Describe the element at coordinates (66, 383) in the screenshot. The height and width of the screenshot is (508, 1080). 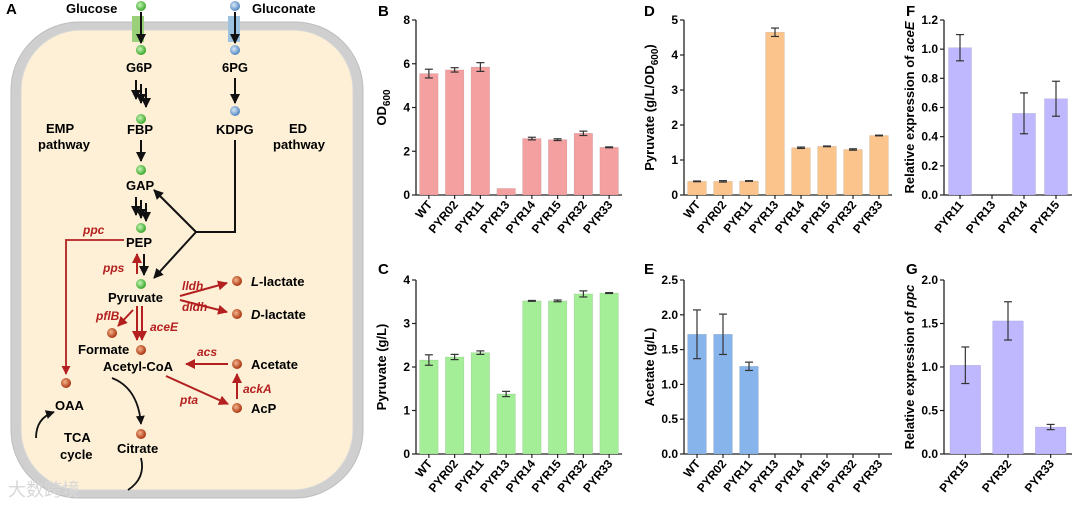
I see `node-oaa` at that location.